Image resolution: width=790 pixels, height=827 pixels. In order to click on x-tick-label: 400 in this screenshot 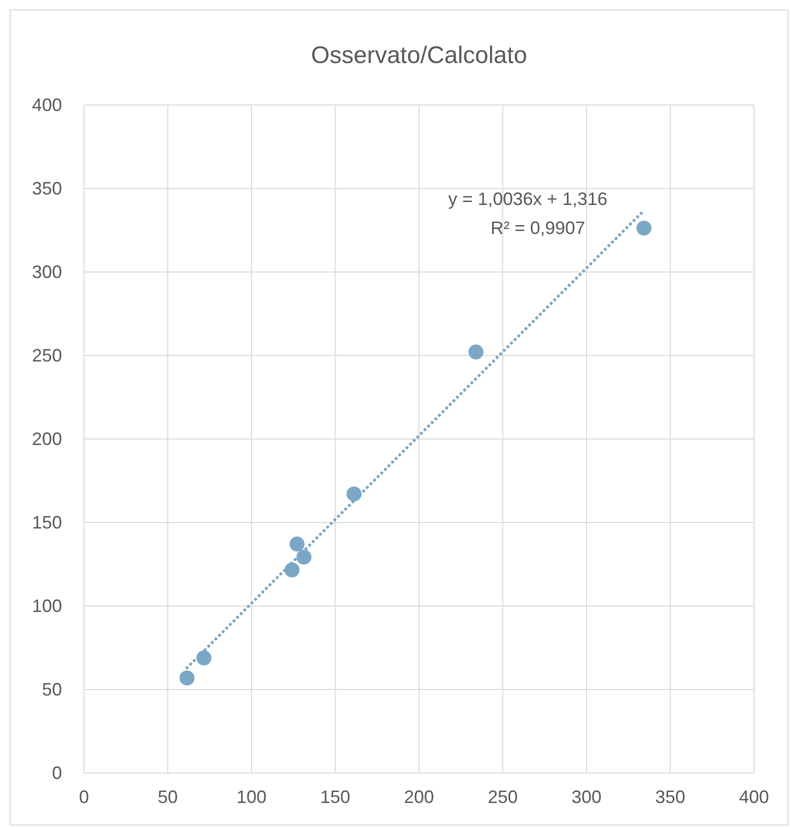, I will do `click(754, 797)`.